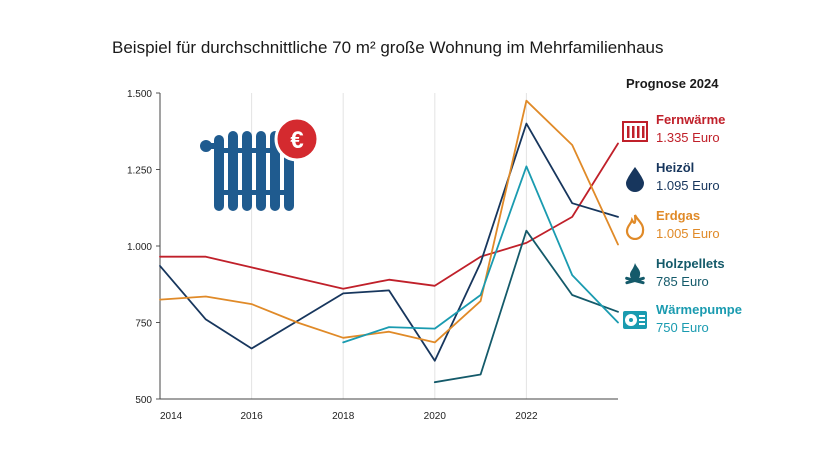 Image resolution: width=820 pixels, height=450 pixels. I want to click on x-tick-label: 2016, so click(251, 416).